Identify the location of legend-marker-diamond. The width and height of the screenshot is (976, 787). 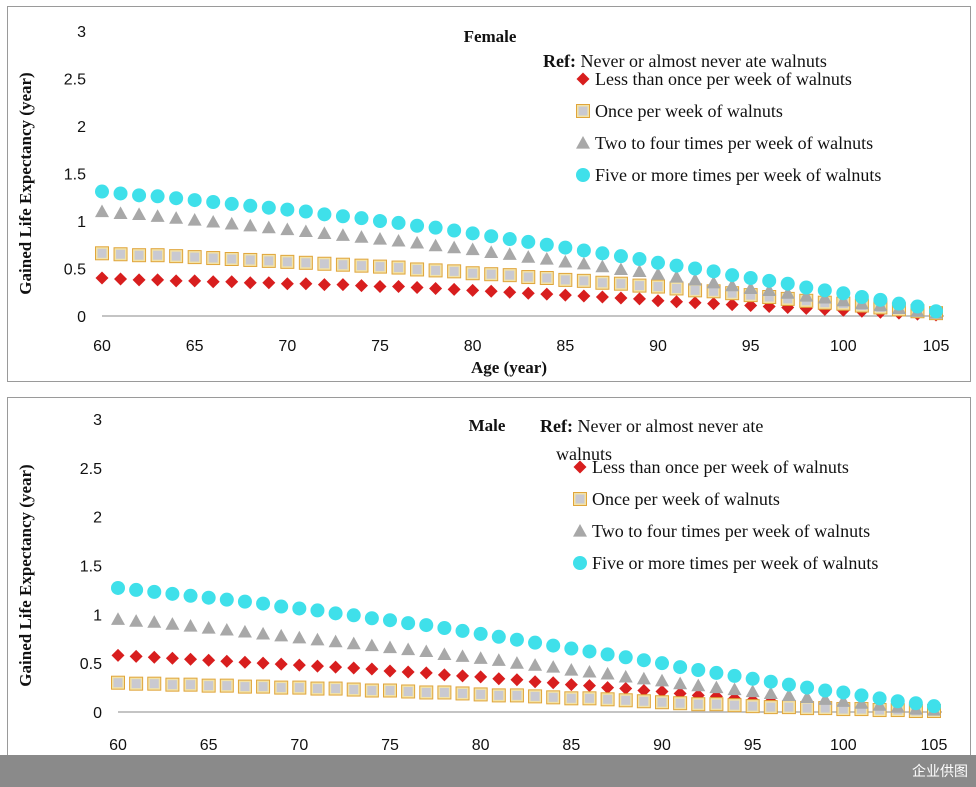
(580, 467).